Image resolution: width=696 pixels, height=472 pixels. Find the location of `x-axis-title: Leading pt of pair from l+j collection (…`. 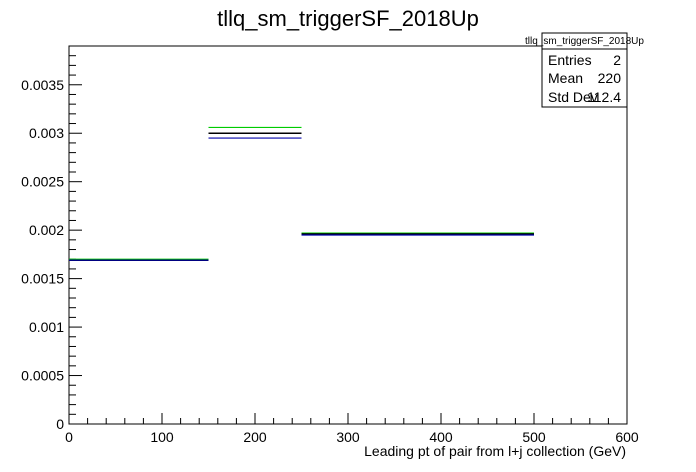

x-axis-title: Leading pt of pair from l+j collection (… is located at coordinates (495, 451).